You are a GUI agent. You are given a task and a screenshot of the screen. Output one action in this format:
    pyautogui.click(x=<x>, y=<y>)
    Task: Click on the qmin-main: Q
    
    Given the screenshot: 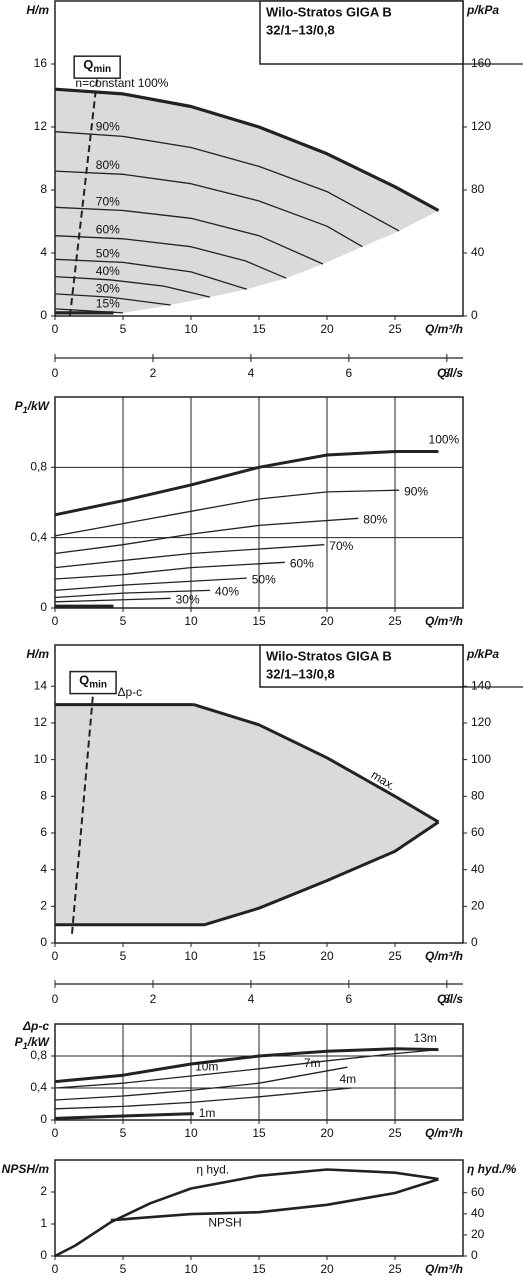 What is the action you would take?
    pyautogui.click(x=88, y=65)
    